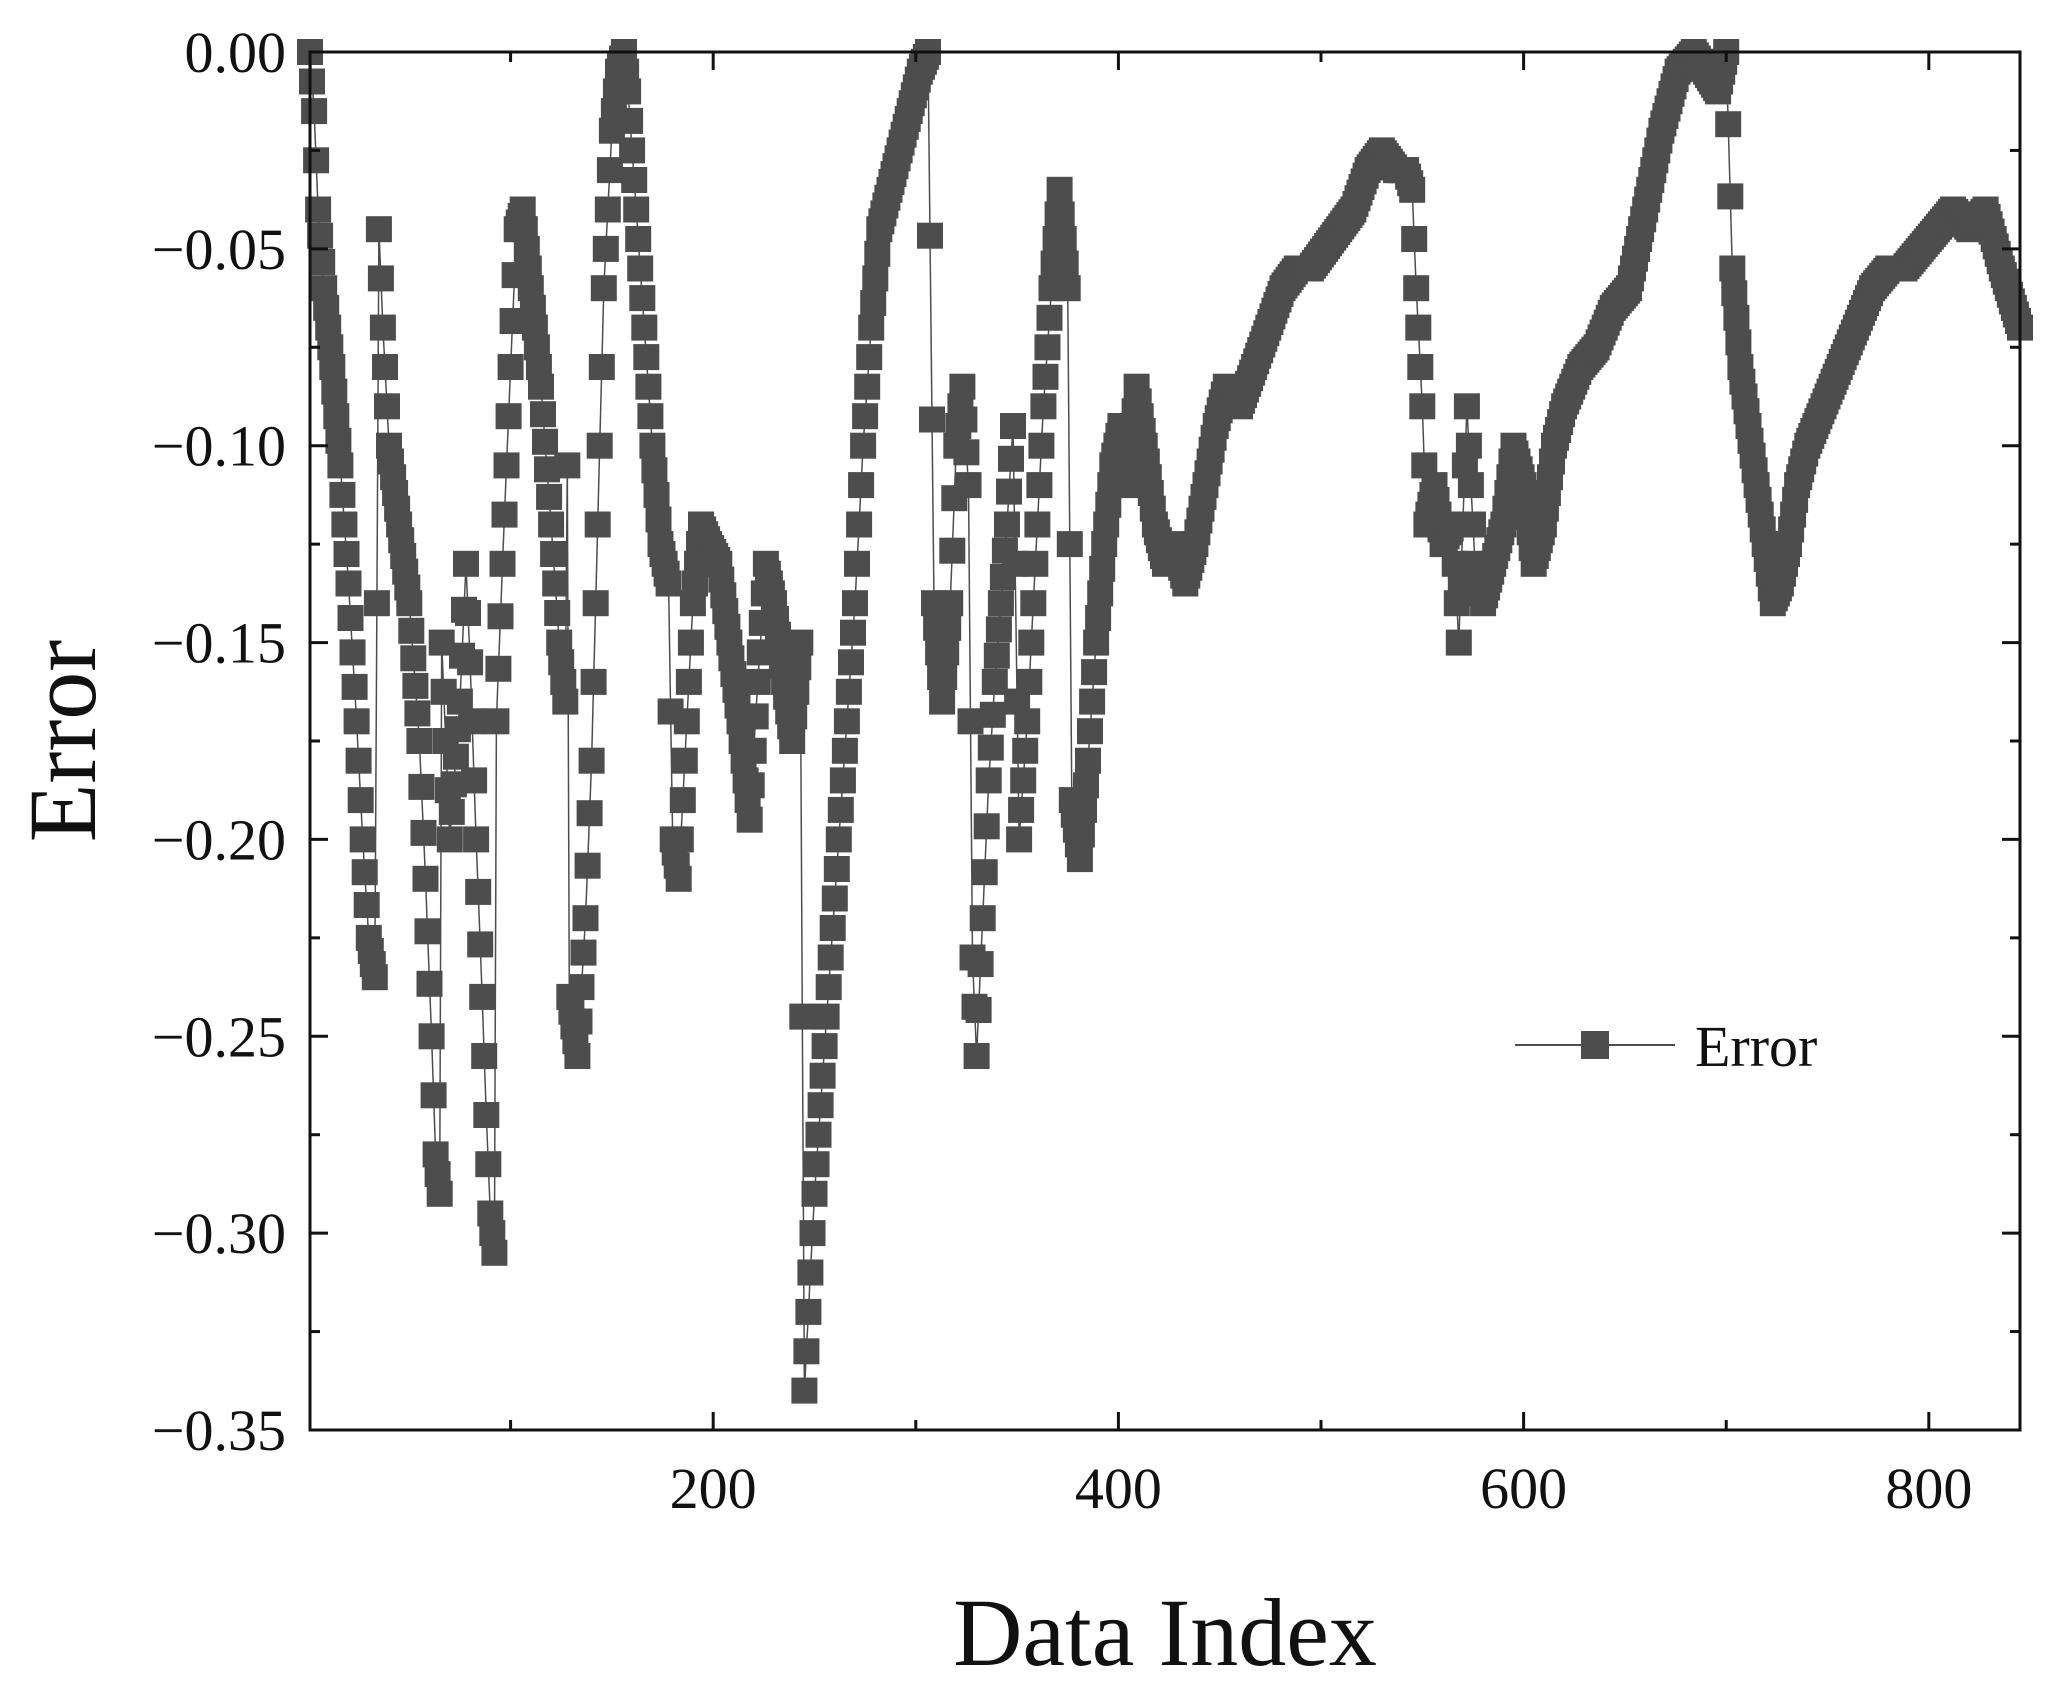  What do you see at coordinates (1118, 1488) in the screenshot?
I see `x-tick-label: 400` at bounding box center [1118, 1488].